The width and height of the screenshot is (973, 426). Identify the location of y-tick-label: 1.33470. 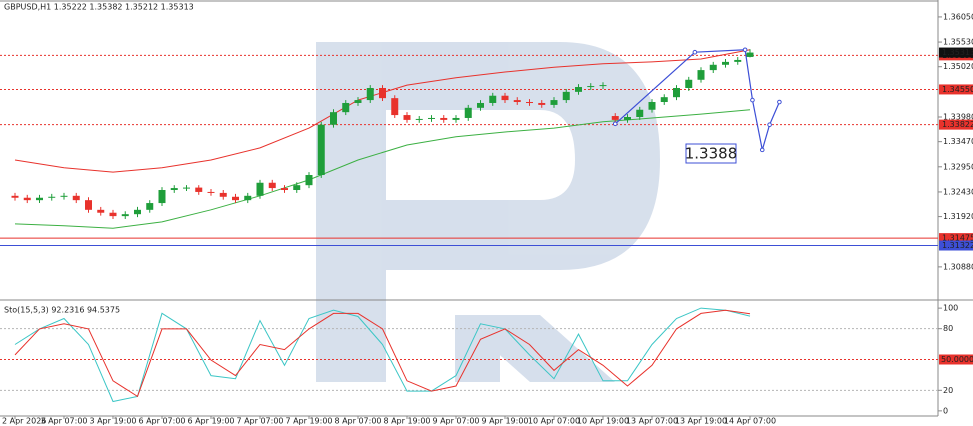
(958, 141).